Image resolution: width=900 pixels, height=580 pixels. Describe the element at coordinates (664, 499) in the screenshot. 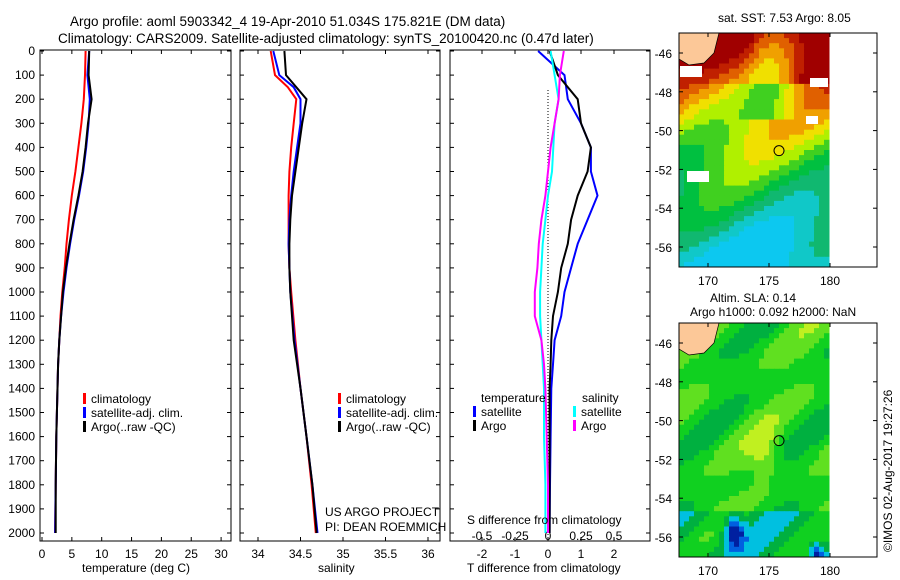

I see `lat-tick-label: -54` at that location.